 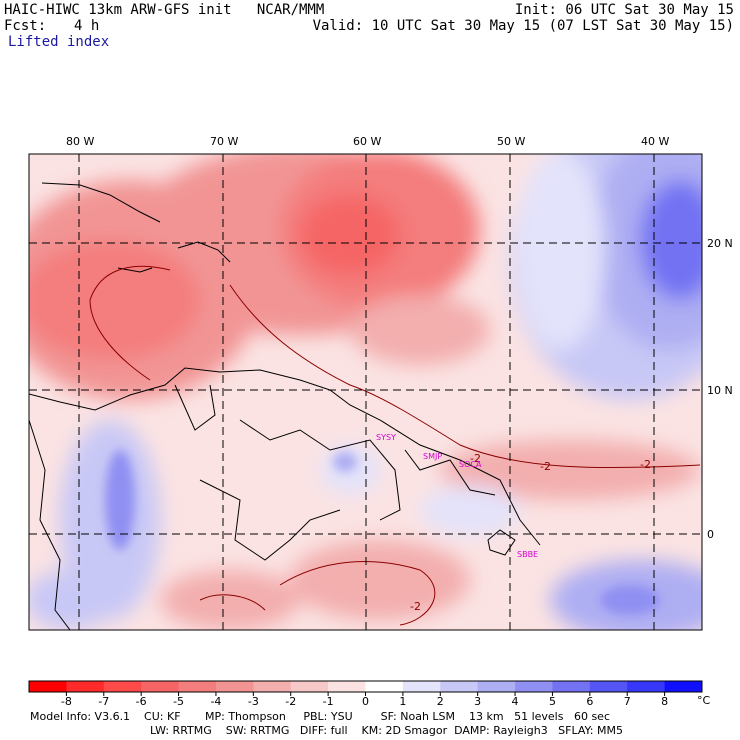 I want to click on colorbar-tick-label: 1, so click(x=402, y=701).